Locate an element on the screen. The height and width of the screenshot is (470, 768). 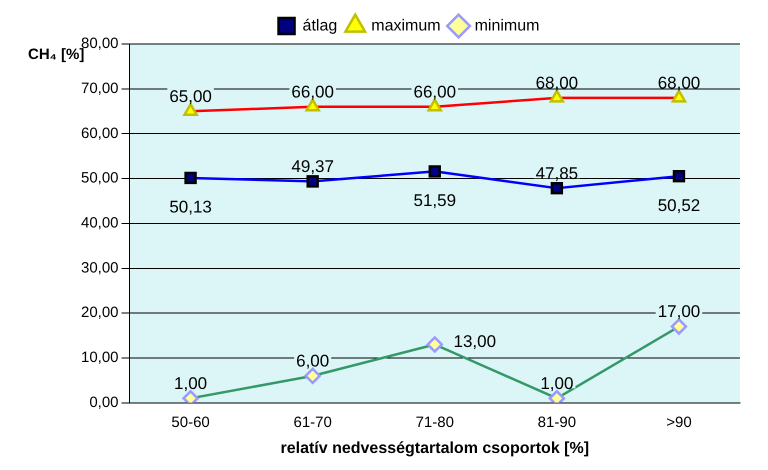
data-label: 65,00 is located at coordinates (190, 96).